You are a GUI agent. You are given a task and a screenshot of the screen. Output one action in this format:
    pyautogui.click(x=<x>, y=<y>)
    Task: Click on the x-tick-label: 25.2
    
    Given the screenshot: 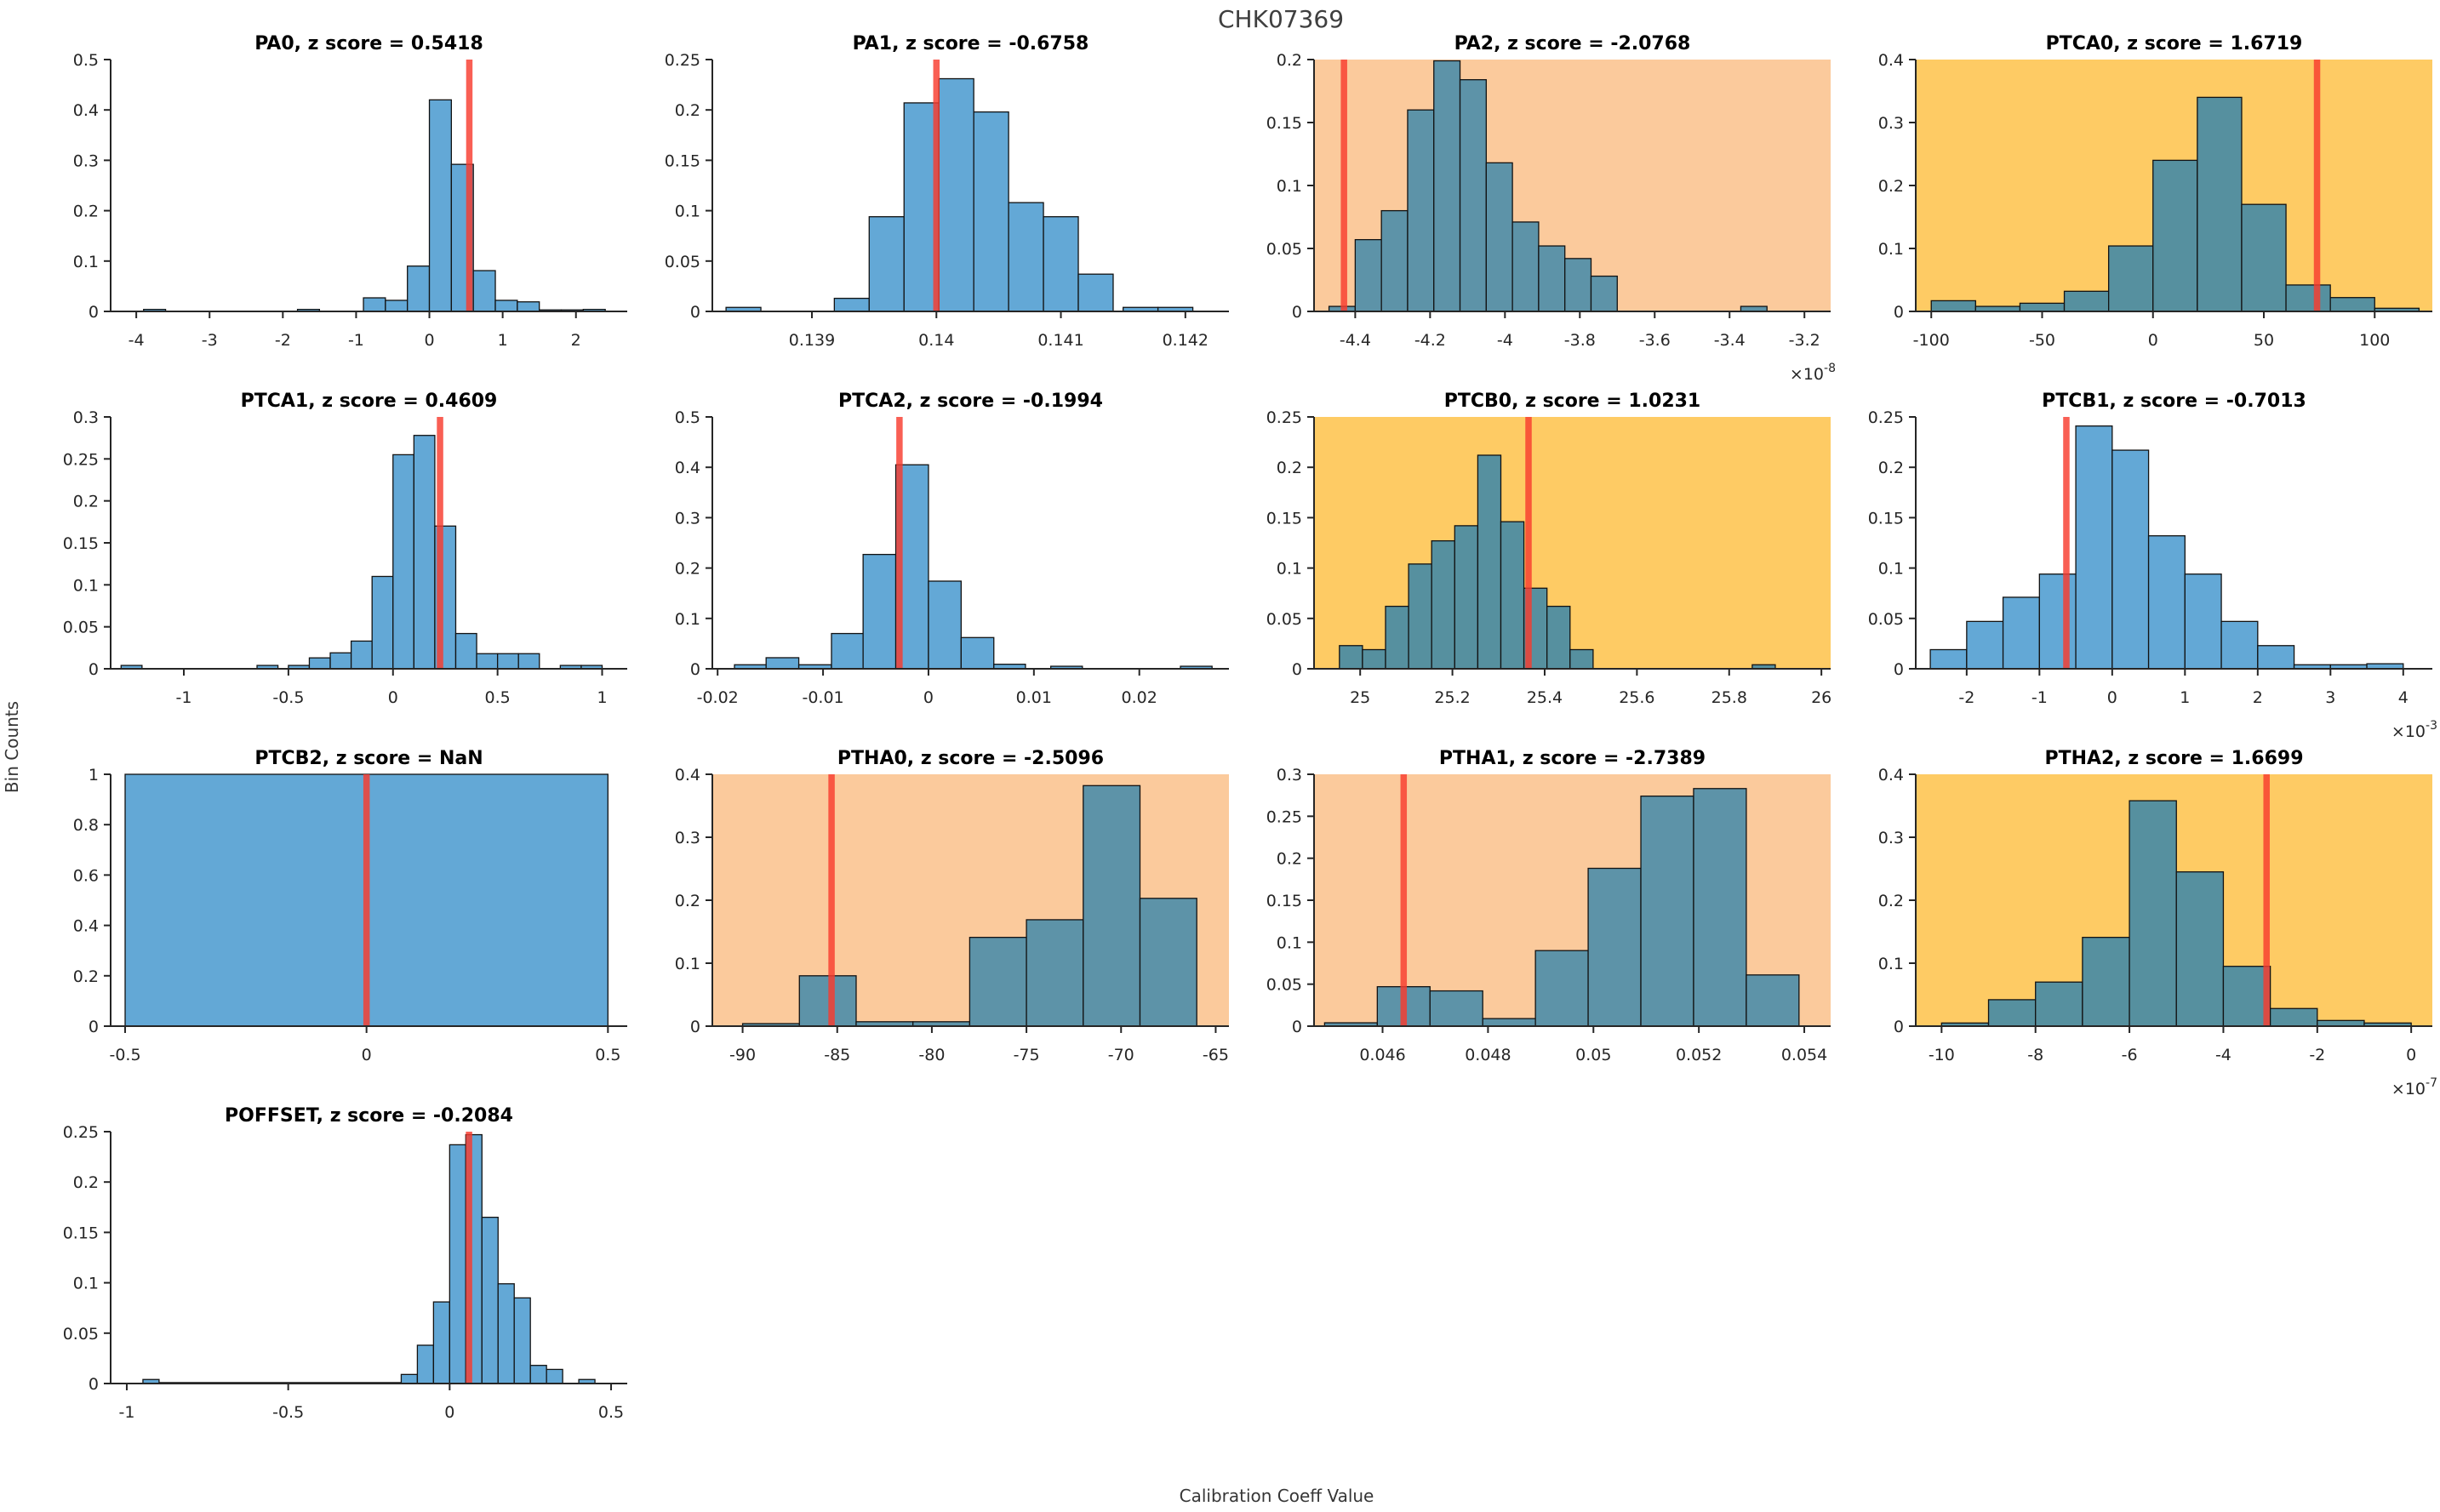 What is the action you would take?
    pyautogui.click(x=1452, y=697)
    